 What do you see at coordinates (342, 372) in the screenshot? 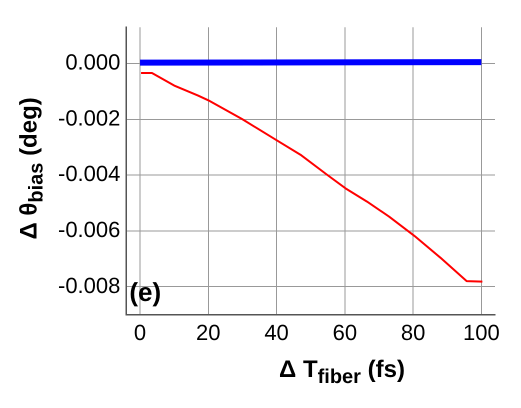
I see `x-axis-title: Δ T$_{fiber}$ (fs)` at bounding box center [342, 372].